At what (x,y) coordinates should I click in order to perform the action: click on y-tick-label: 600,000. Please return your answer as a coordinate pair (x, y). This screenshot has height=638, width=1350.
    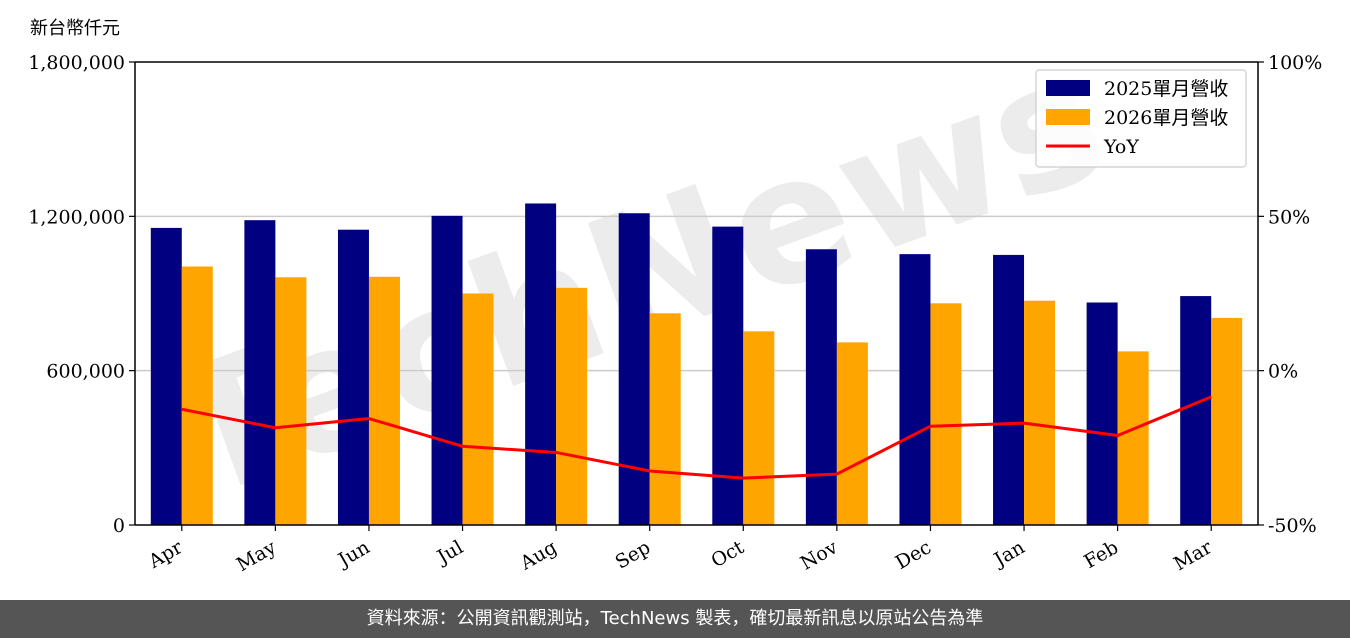
    Looking at the image, I should click on (85, 372).